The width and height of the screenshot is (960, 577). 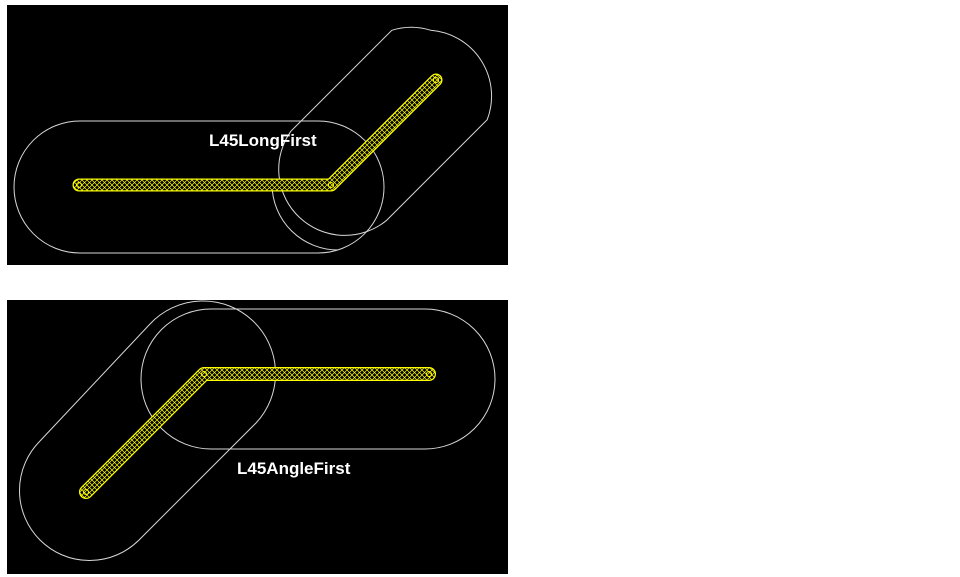 I want to click on clearance-arc-right, so click(x=305, y=217).